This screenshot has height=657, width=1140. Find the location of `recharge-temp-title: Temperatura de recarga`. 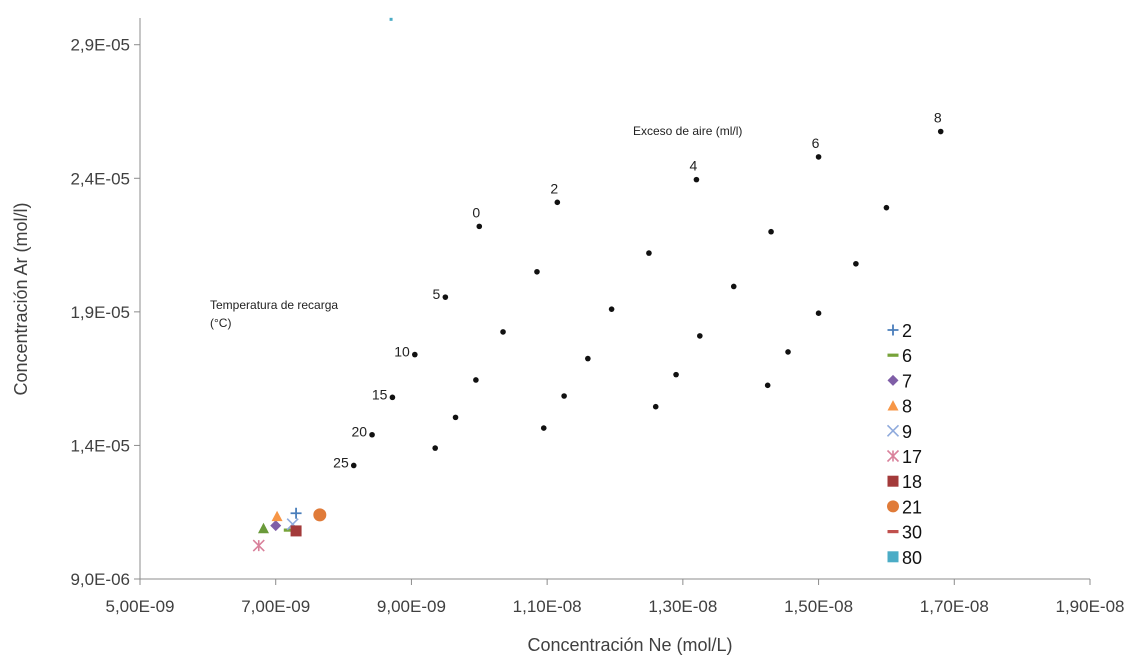

recharge-temp-title: Temperatura de recarga is located at coordinates (274, 305).